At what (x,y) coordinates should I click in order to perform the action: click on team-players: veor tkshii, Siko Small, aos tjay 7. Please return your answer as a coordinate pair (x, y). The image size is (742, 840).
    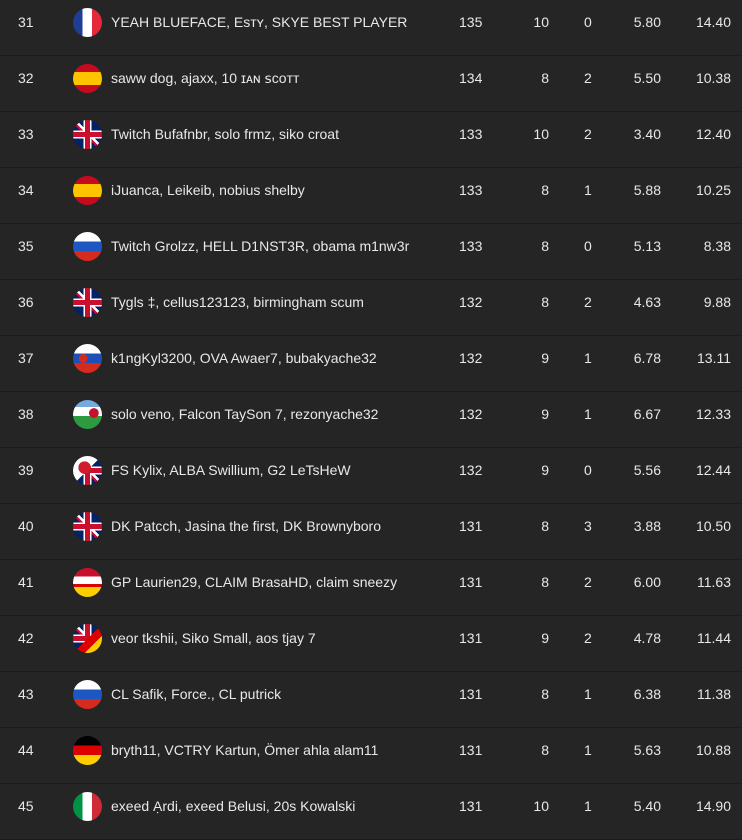
    Looking at the image, I should click on (213, 638).